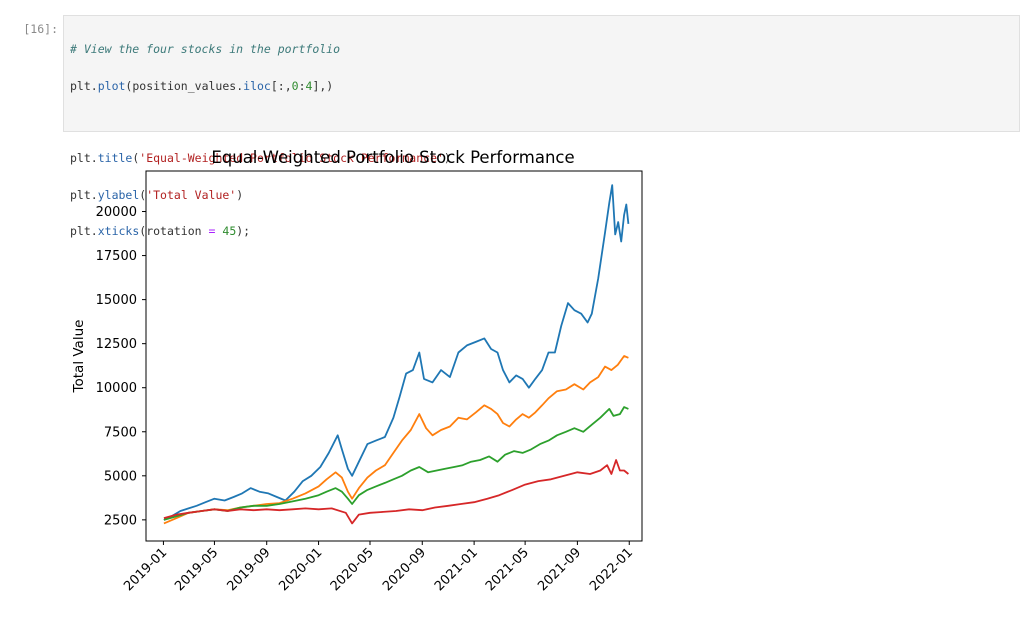 The width and height of the screenshot is (1032, 631). I want to click on code-token: ylabel, so click(118, 194).